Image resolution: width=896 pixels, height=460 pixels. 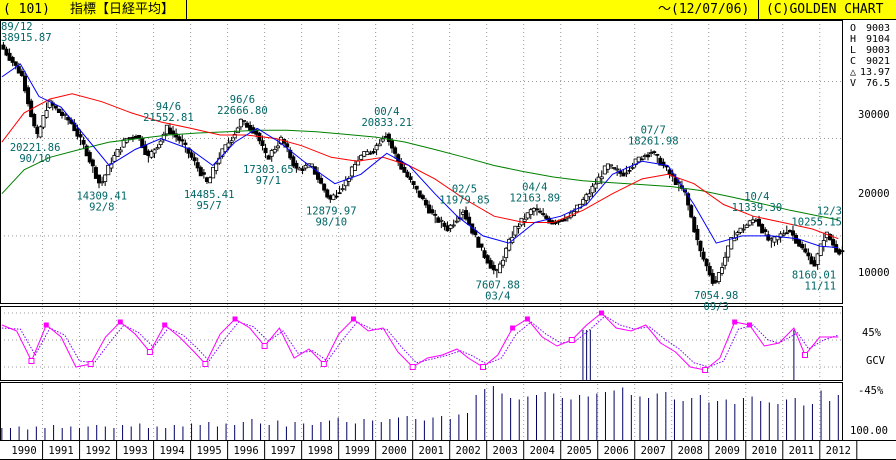 What do you see at coordinates (878, 50) in the screenshot?
I see `low-value: 9003` at bounding box center [878, 50].